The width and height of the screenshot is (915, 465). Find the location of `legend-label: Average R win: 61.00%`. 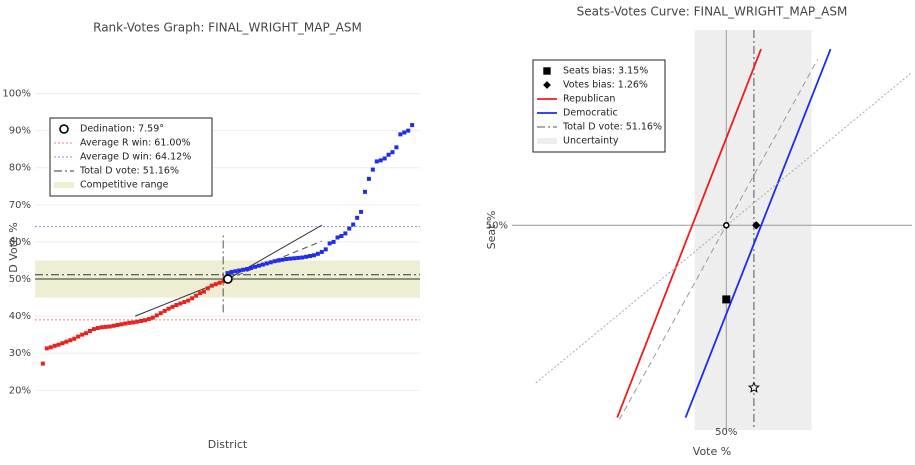

legend-label: Average R win: 61.00% is located at coordinates (135, 143).